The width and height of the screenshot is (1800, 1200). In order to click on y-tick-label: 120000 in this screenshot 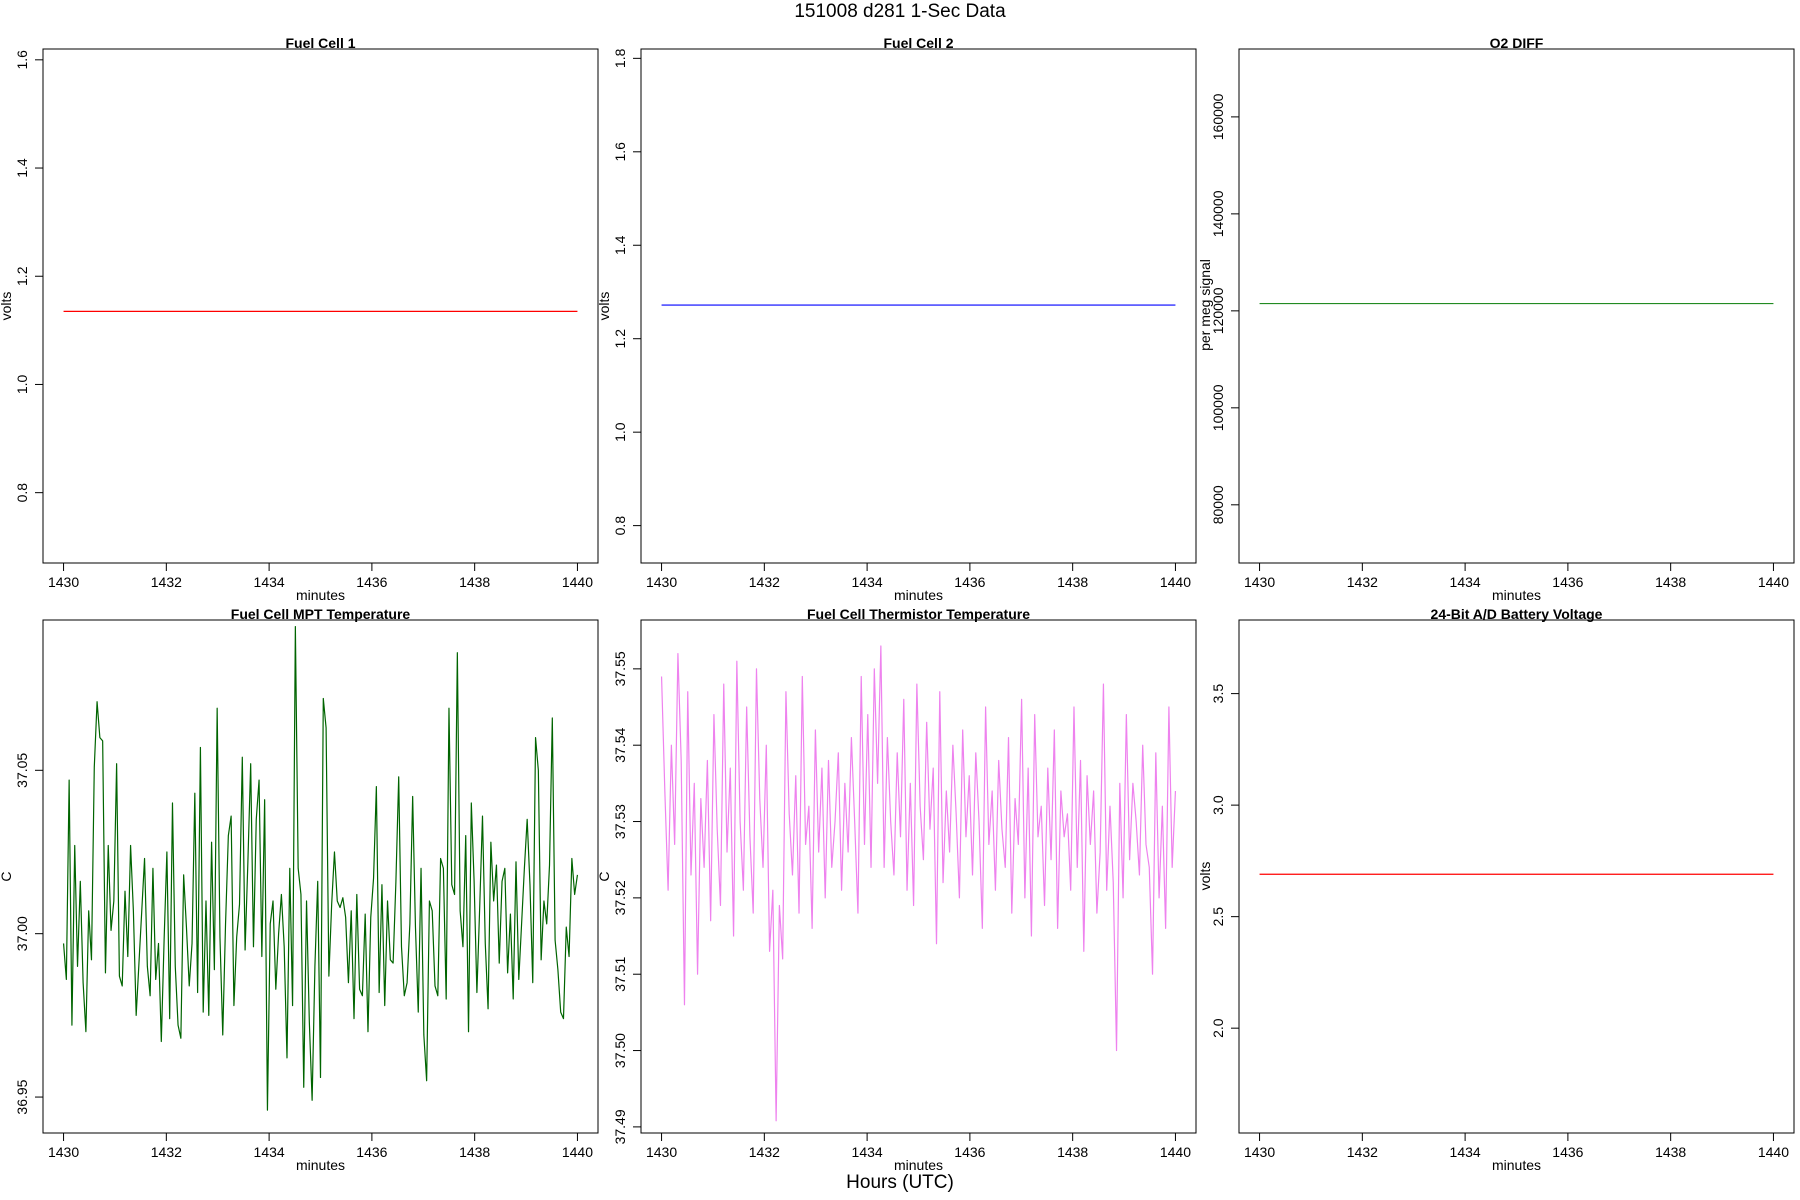, I will do `click(1218, 310)`.